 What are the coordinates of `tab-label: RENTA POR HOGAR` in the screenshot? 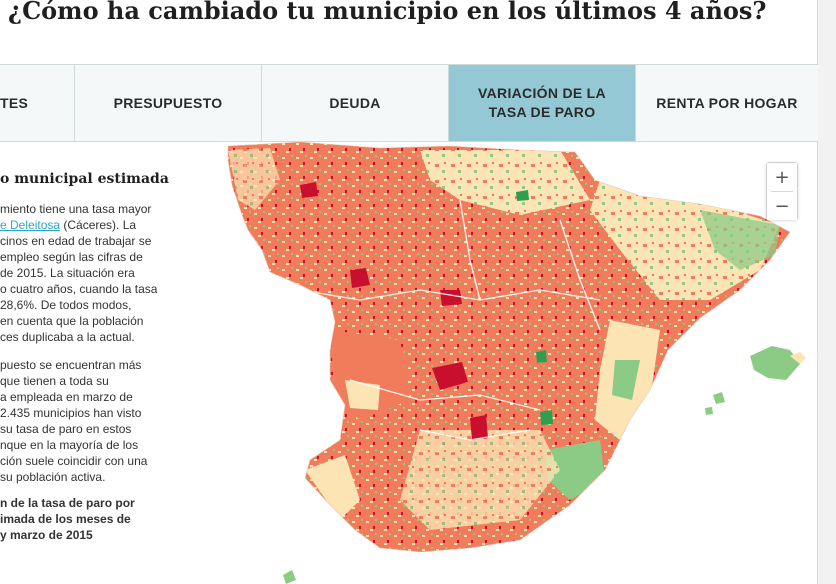 It's located at (727, 102).